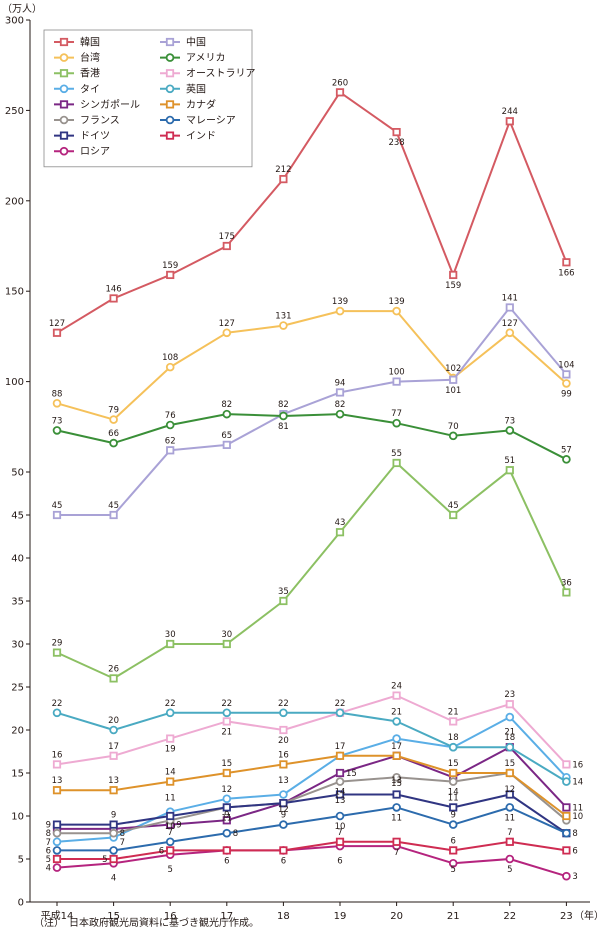 The height and width of the screenshot is (936, 598). What do you see at coordinates (396, 784) in the screenshot?
I see `data-label: 15` at bounding box center [396, 784].